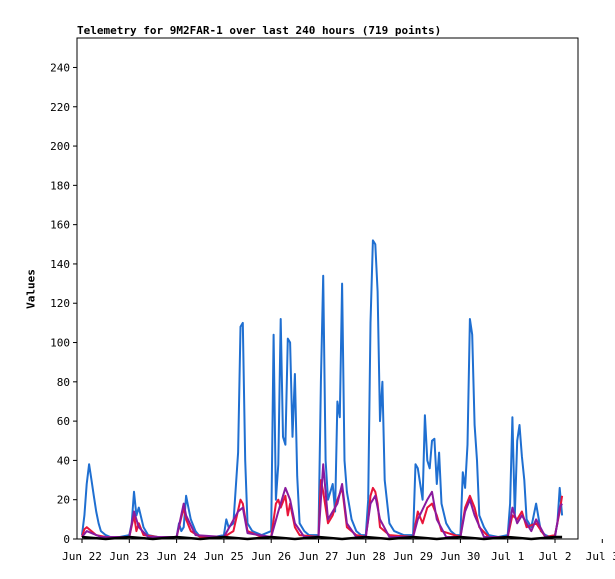 This screenshot has height=579, width=615. What do you see at coordinates (60, 343) in the screenshot?
I see `y-tick-label: 100` at bounding box center [60, 343].